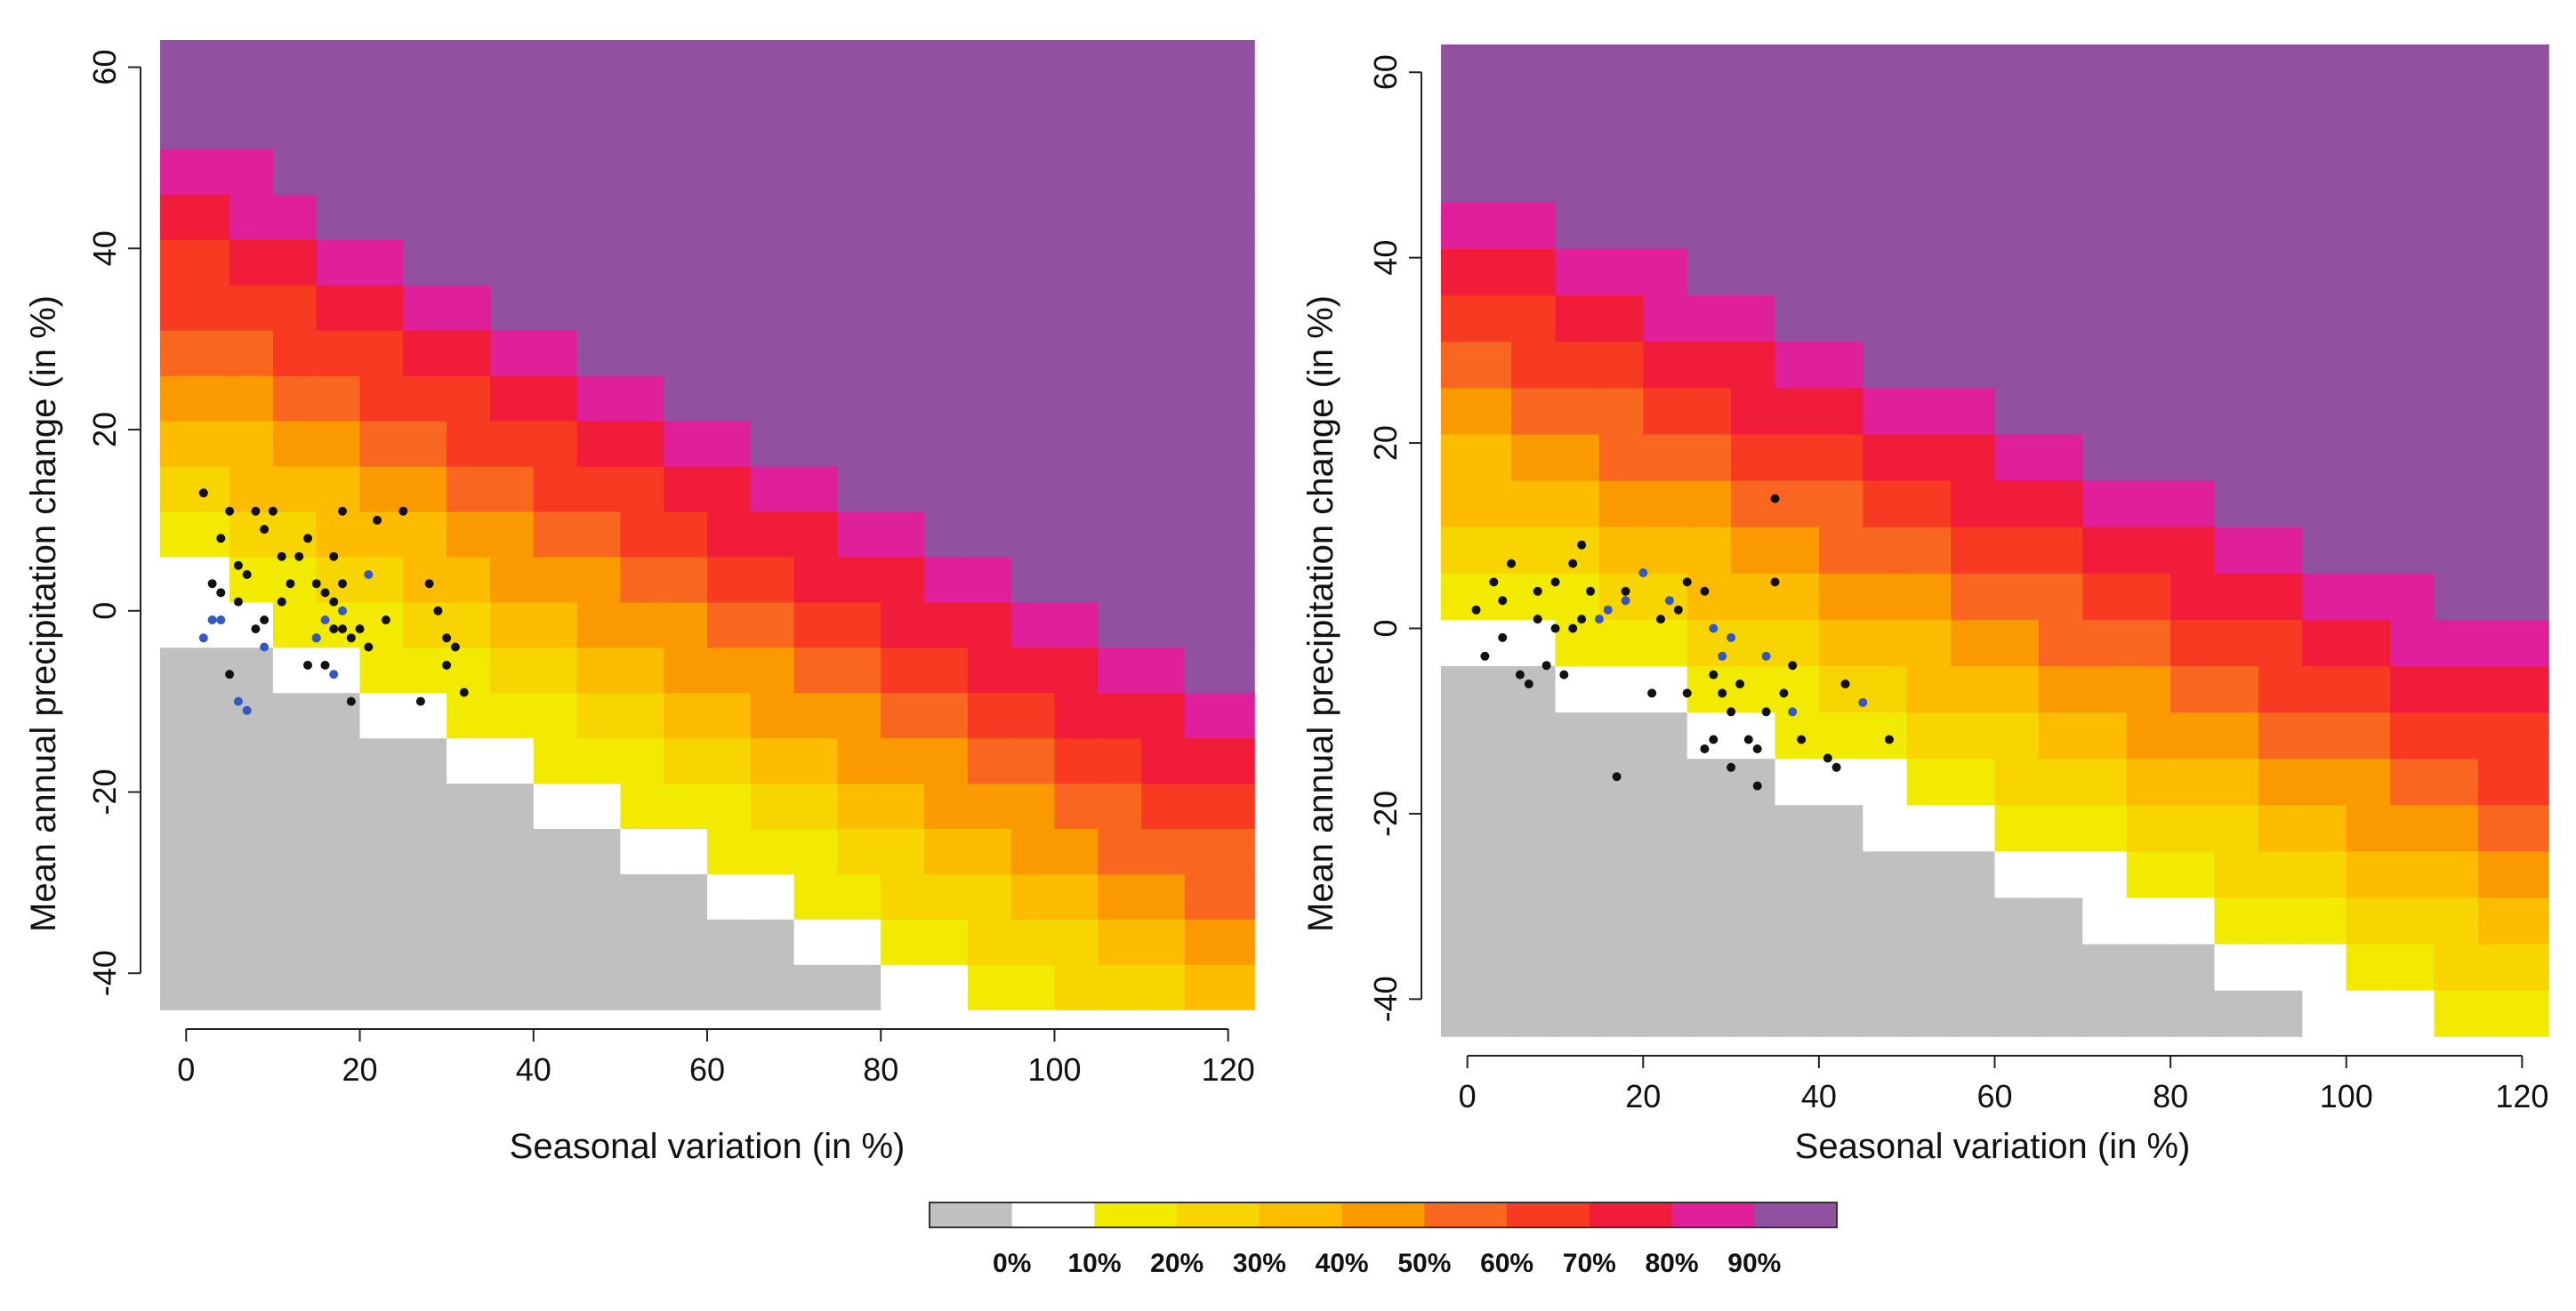 This screenshot has height=1311, width=2576. Describe the element at coordinates (1054, 1069) in the screenshot. I see `x-tick-label: 100` at that location.